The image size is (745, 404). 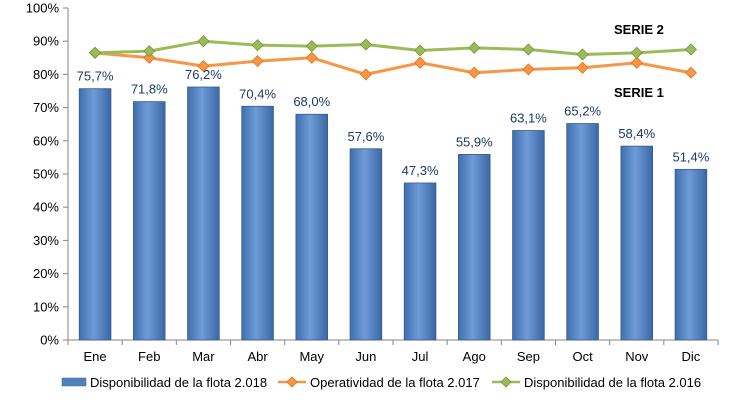 What do you see at coordinates (691, 356) in the screenshot?
I see `x-tick-label: Dic` at bounding box center [691, 356].